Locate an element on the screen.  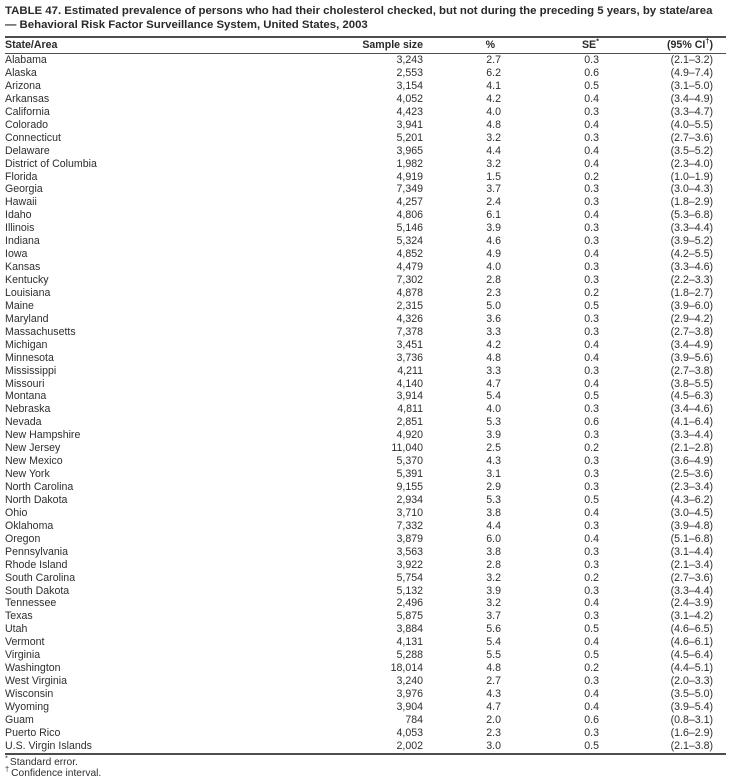
sample-size-cell: 3,563 is located at coordinates (409, 551).